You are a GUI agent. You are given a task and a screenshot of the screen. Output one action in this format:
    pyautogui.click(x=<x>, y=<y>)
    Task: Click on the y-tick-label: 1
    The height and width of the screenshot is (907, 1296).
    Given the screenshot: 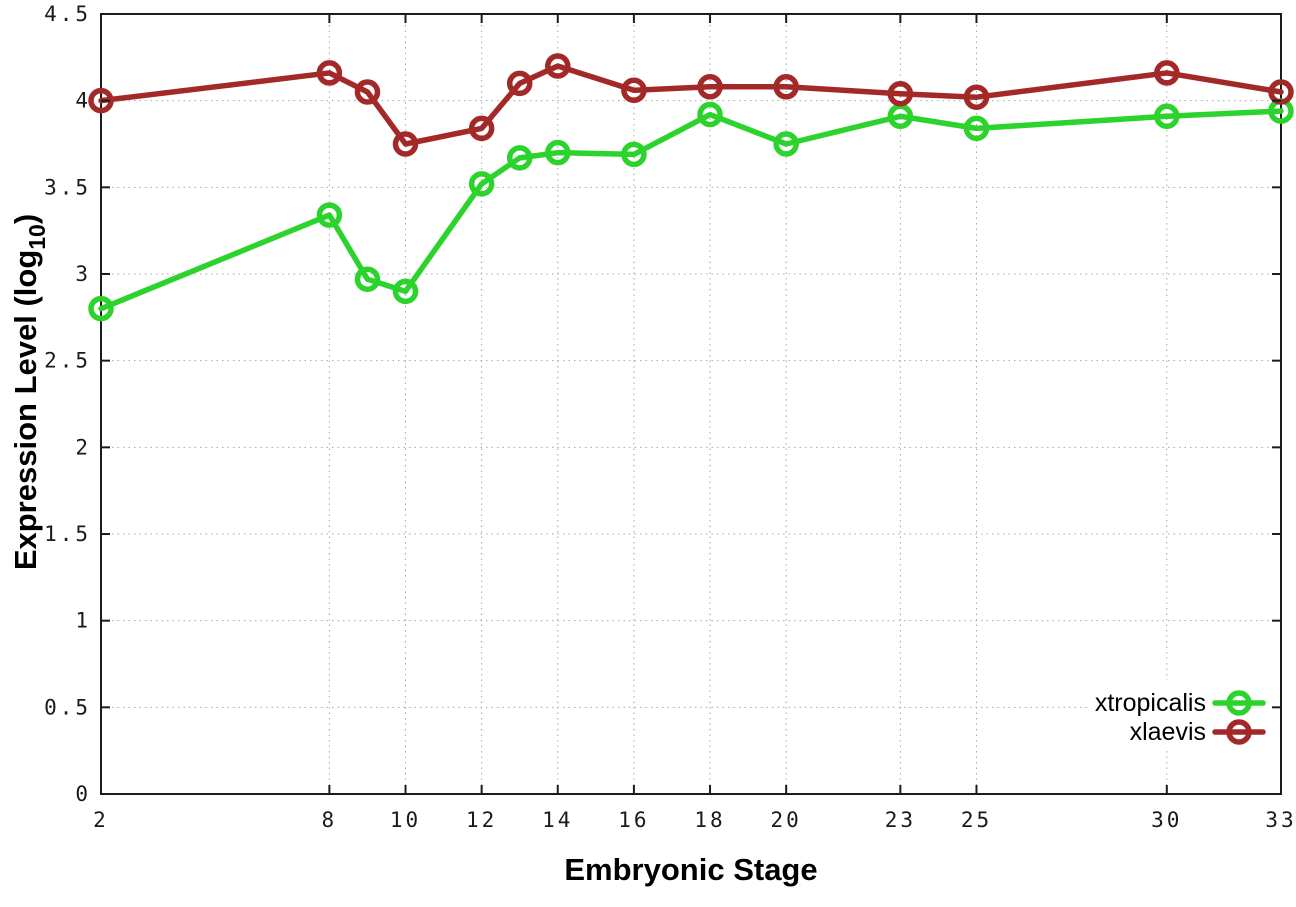 What is the action you would take?
    pyautogui.click(x=83, y=621)
    